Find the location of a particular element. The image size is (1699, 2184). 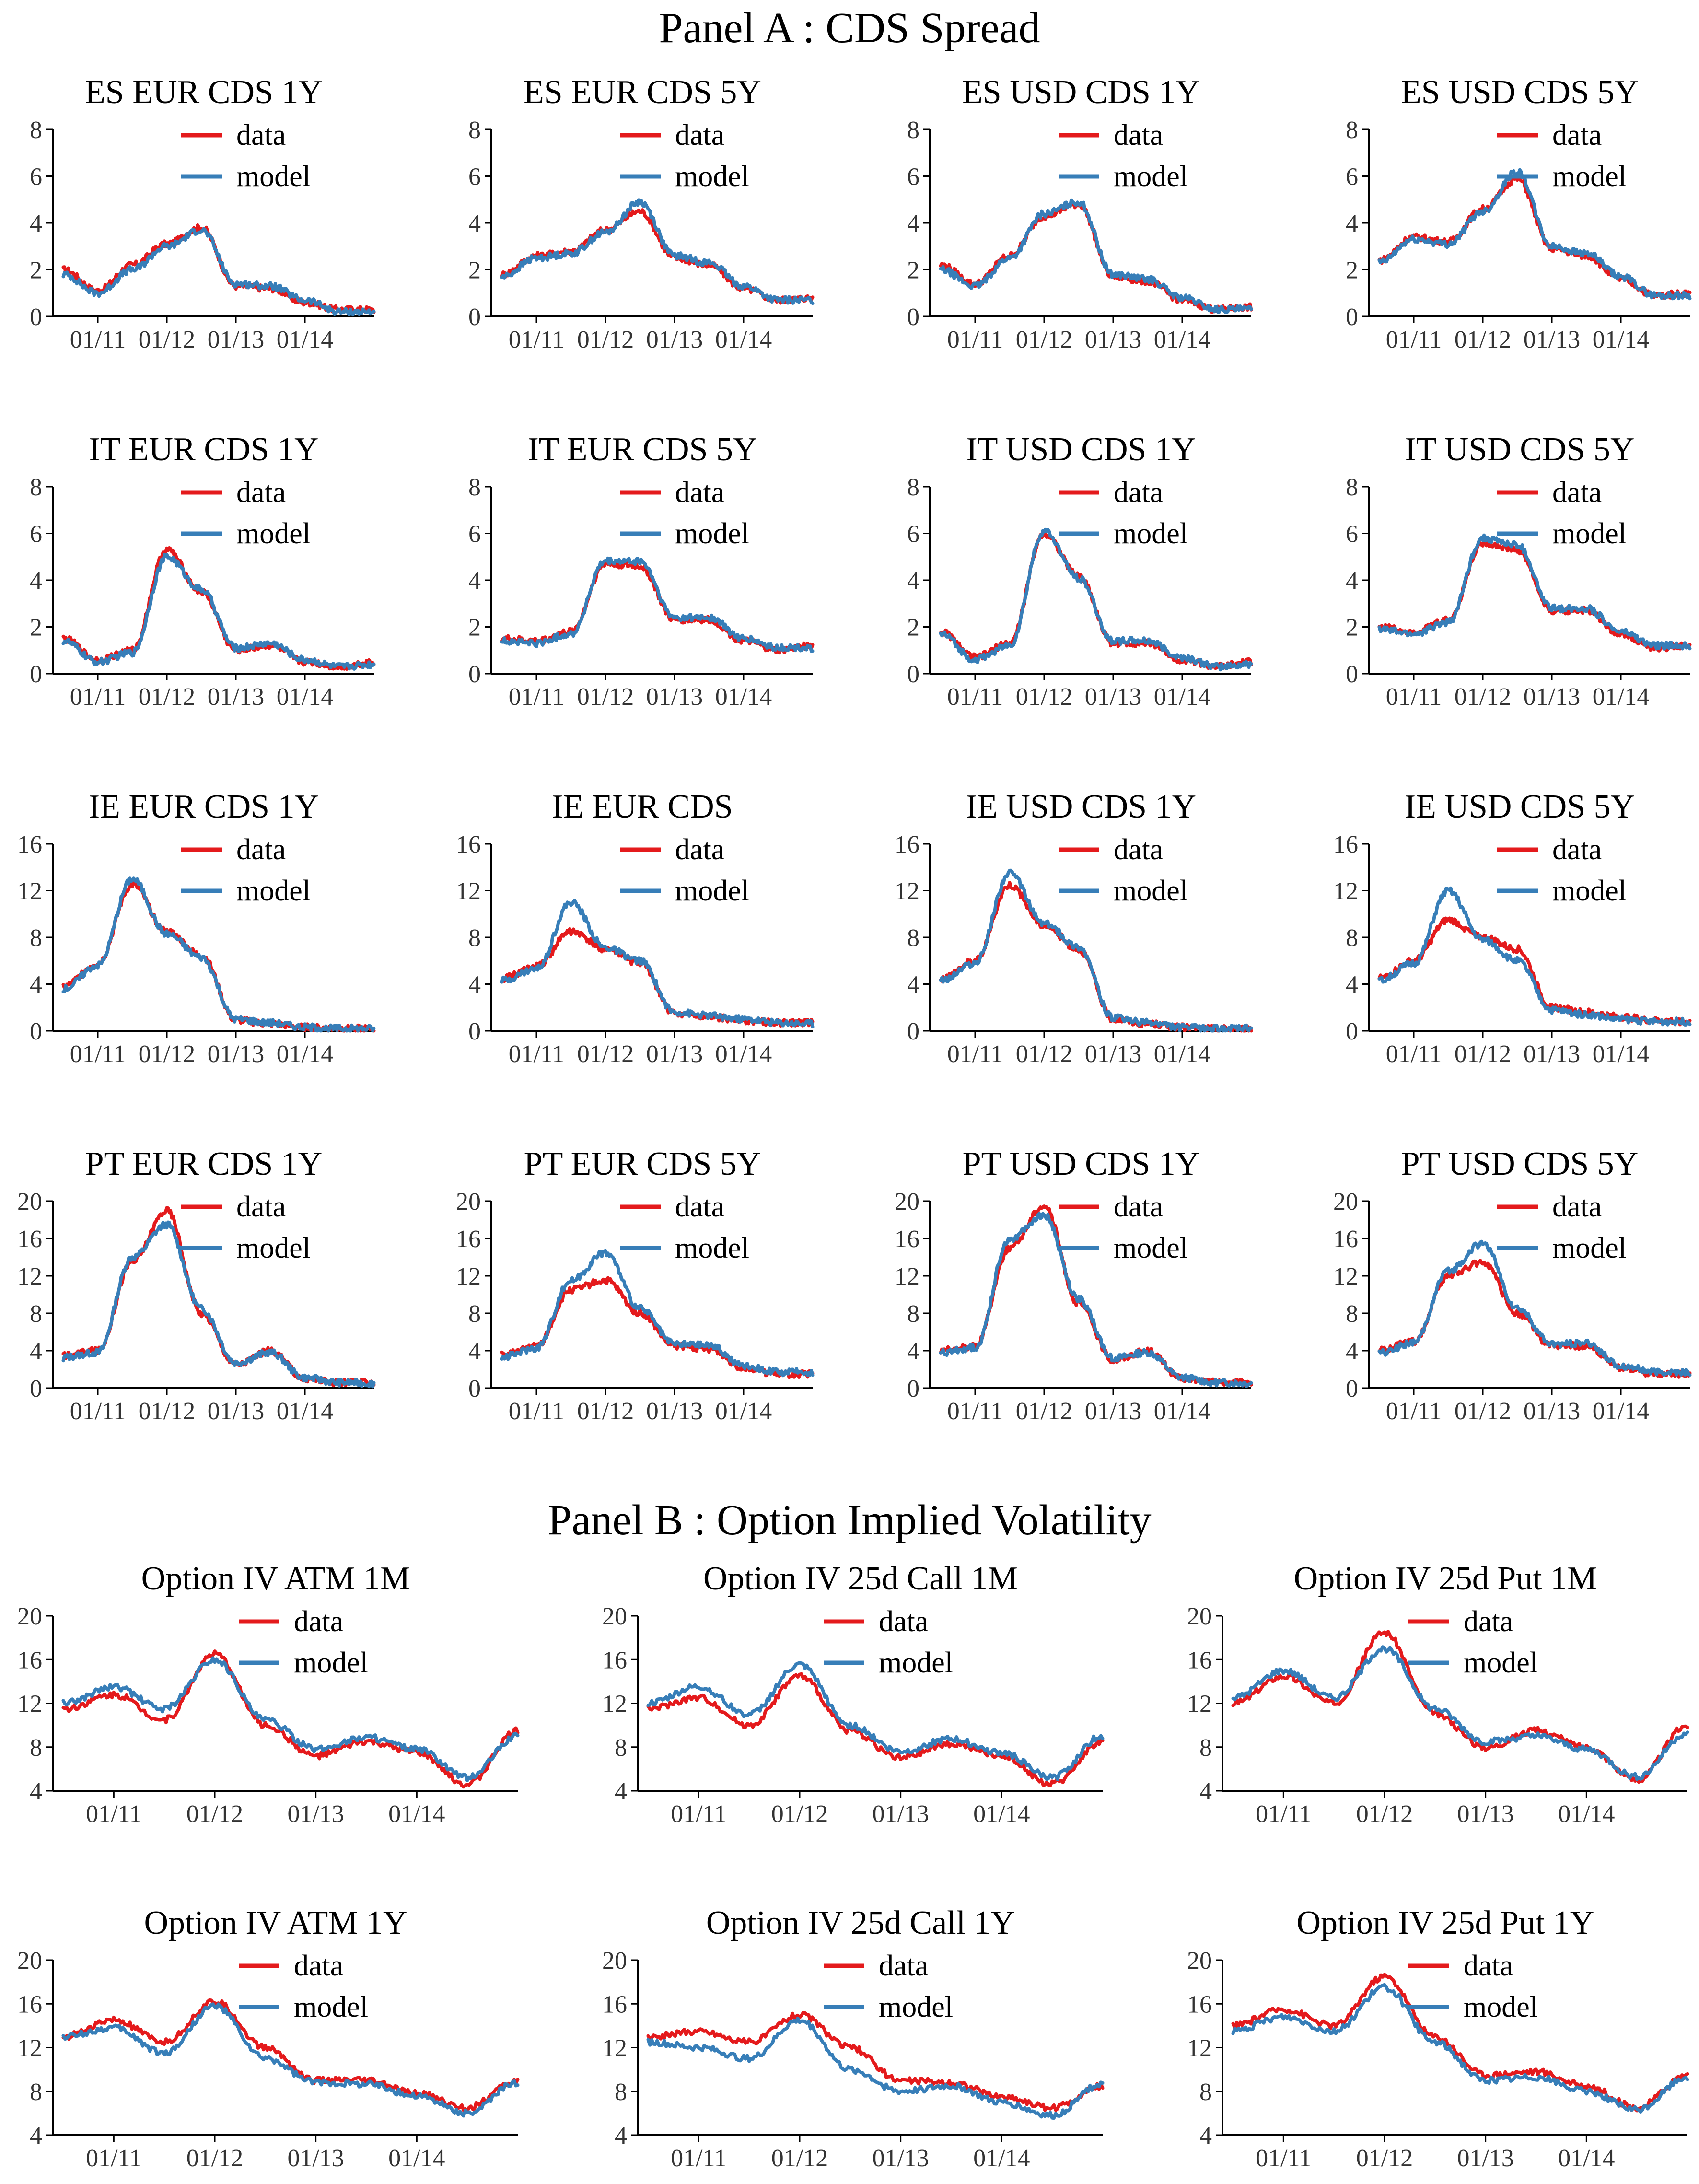

chart-title: Option IV 25d Put 1Y is located at coordinates (1446, 1923).